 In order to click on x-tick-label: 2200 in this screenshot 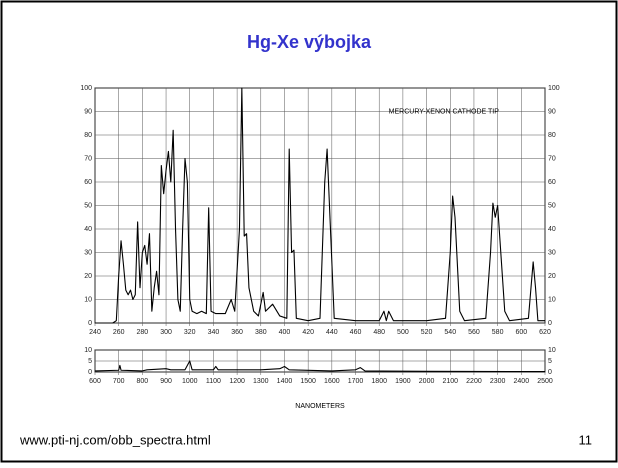, I will do `click(474, 381)`.